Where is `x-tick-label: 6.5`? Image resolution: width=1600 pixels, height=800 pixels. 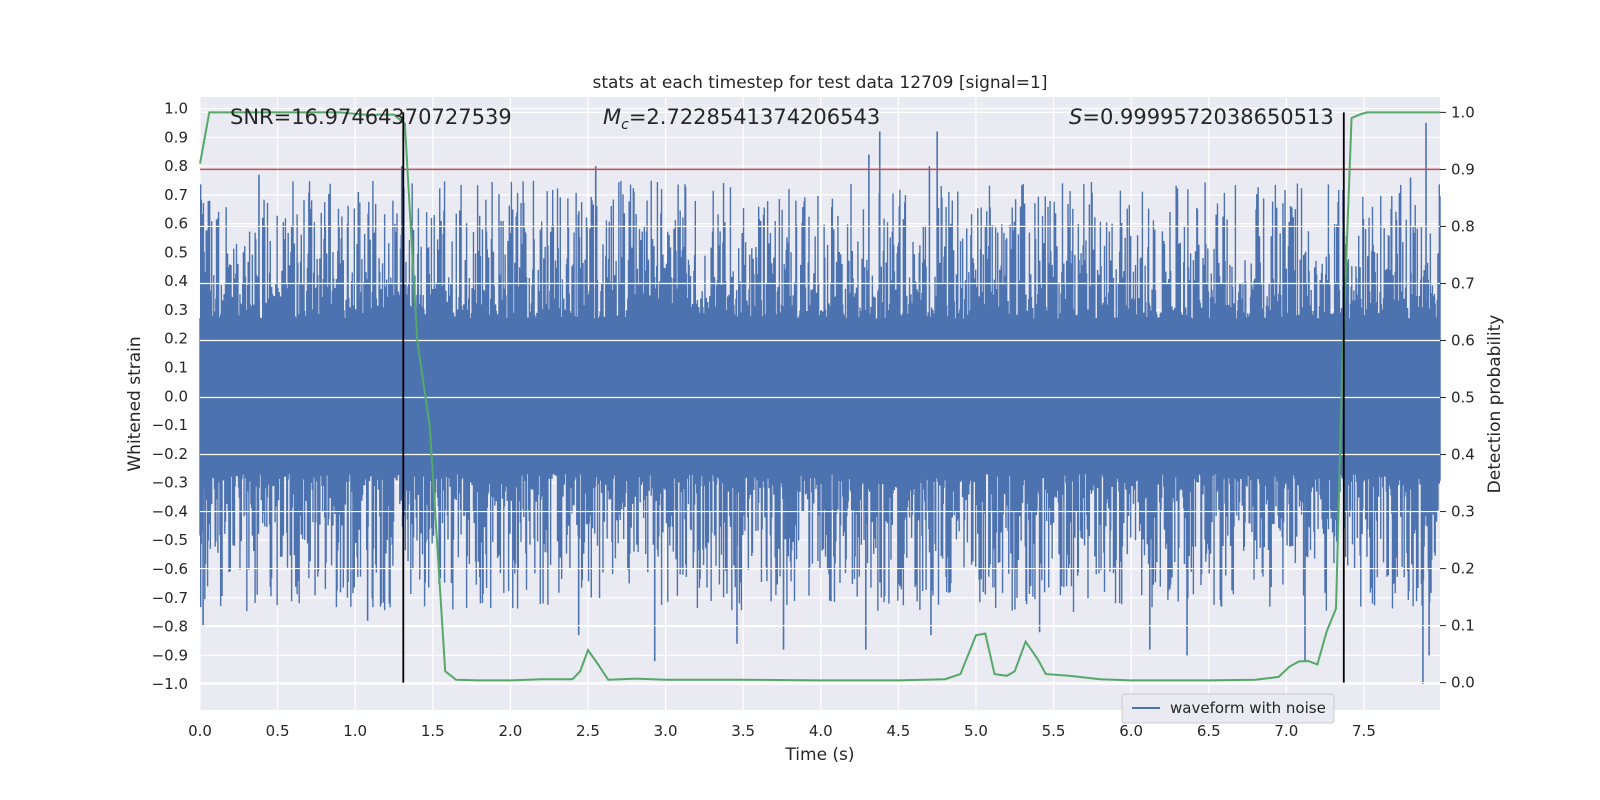 x-tick-label: 6.5 is located at coordinates (1209, 731).